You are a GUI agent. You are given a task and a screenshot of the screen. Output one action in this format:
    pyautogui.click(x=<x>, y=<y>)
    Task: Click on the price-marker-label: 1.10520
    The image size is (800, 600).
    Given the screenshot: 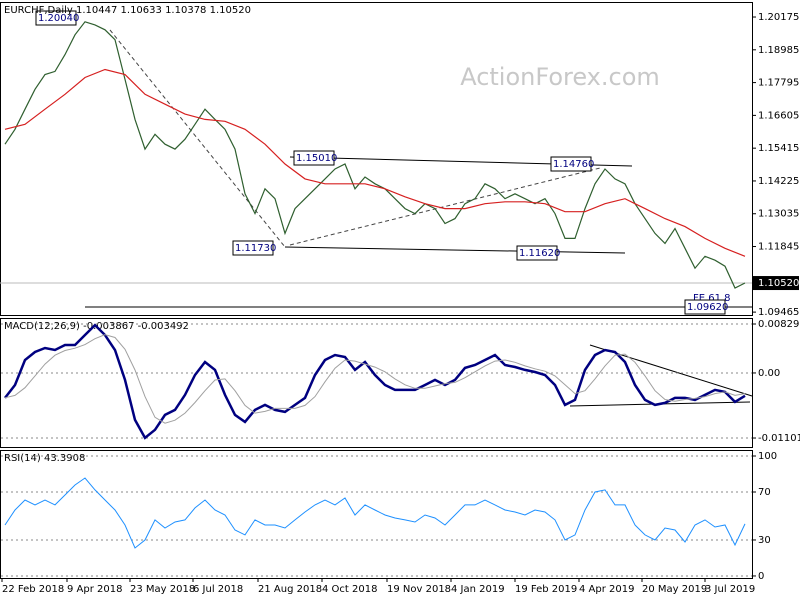 What is the action you would take?
    pyautogui.click(x=778, y=283)
    